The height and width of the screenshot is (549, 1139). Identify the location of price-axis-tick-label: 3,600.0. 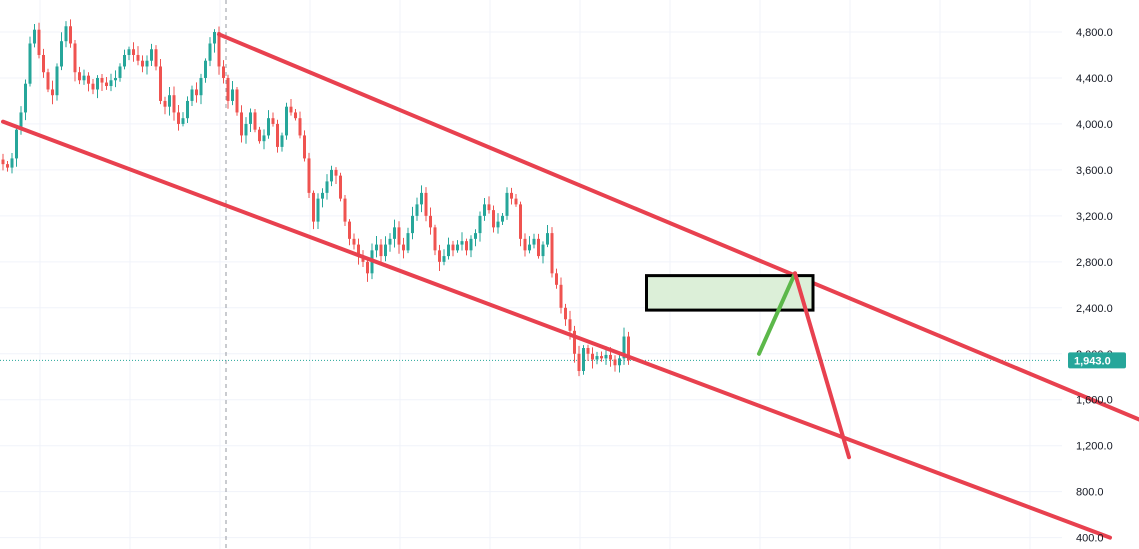
(1094, 171).